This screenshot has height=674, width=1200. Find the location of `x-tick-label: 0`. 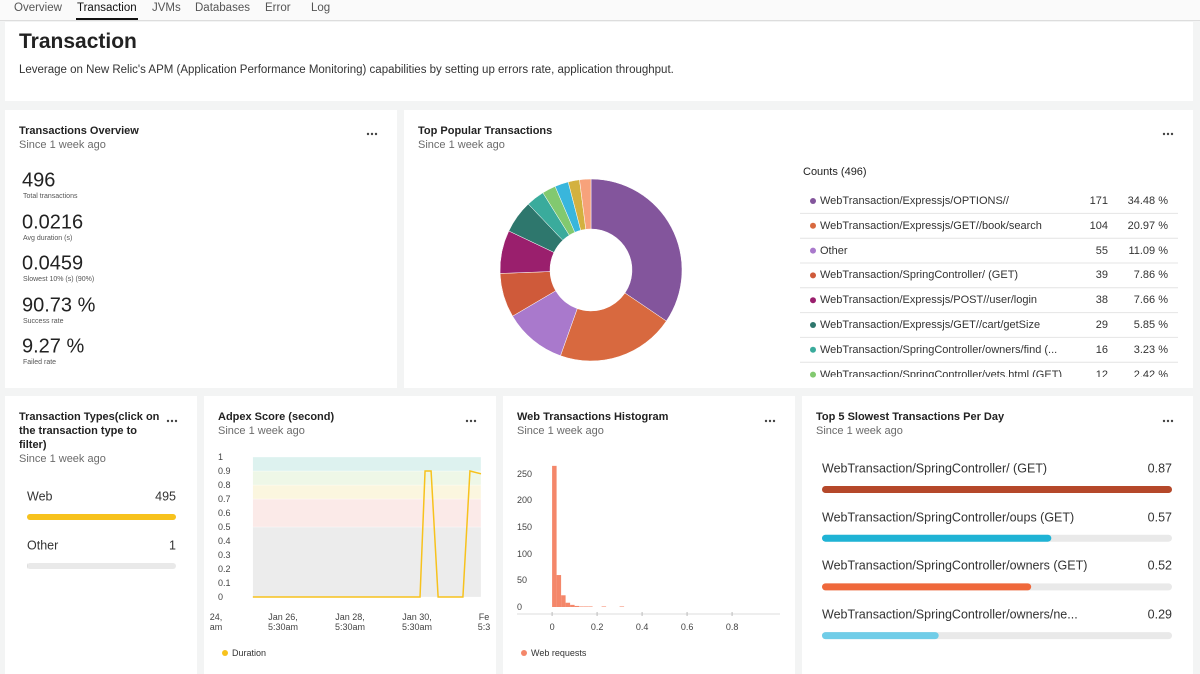

x-tick-label: 0 is located at coordinates (552, 627).